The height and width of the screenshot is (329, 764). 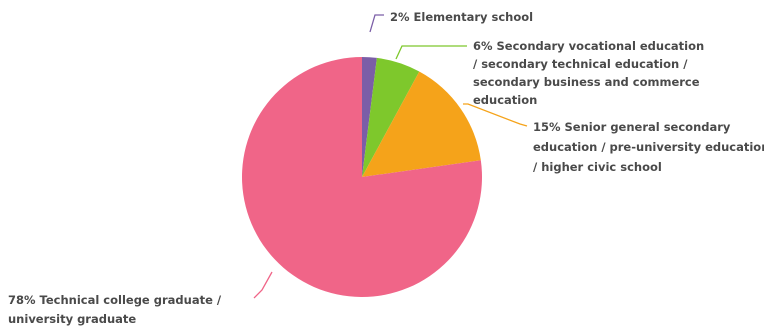 What do you see at coordinates (72, 319) in the screenshot?
I see `slice-label-line: university graduate` at bounding box center [72, 319].